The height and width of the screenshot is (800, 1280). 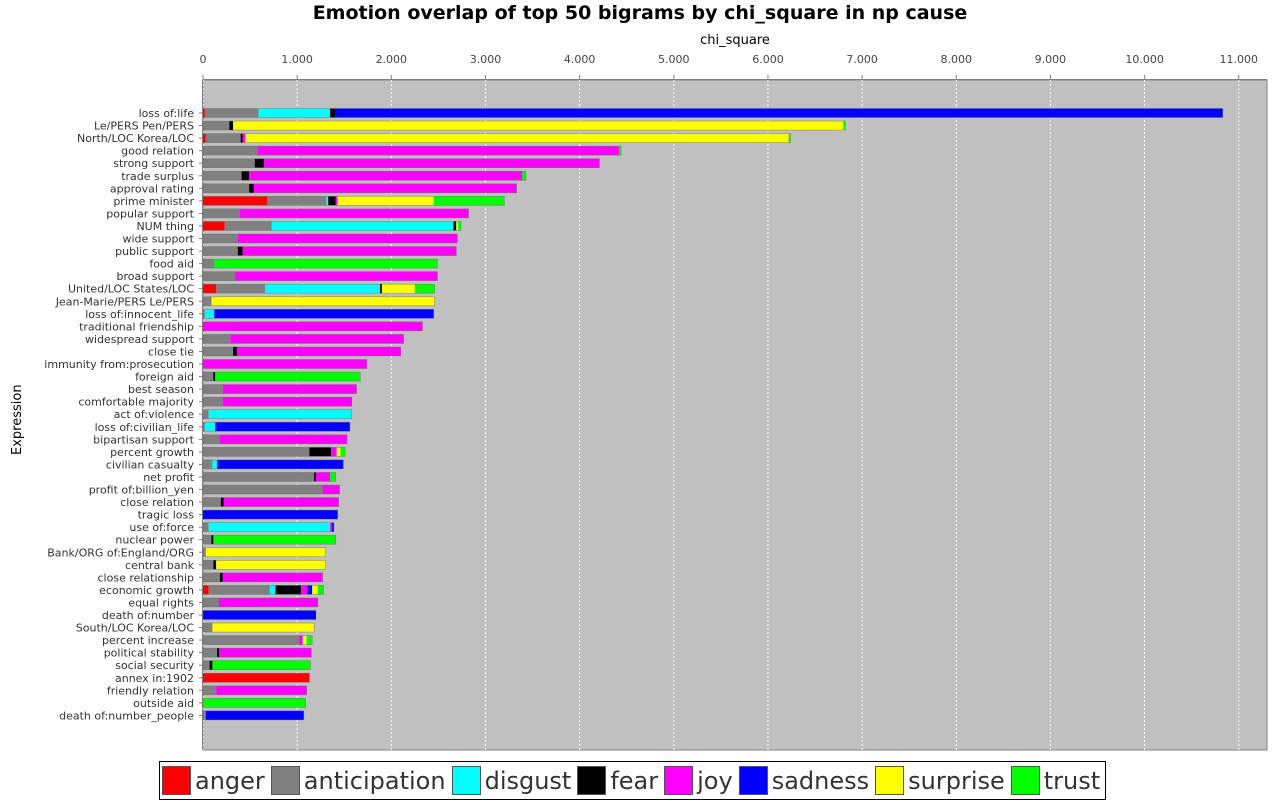 What do you see at coordinates (768, 59) in the screenshot?
I see `x-tick-label: 6.000` at bounding box center [768, 59].